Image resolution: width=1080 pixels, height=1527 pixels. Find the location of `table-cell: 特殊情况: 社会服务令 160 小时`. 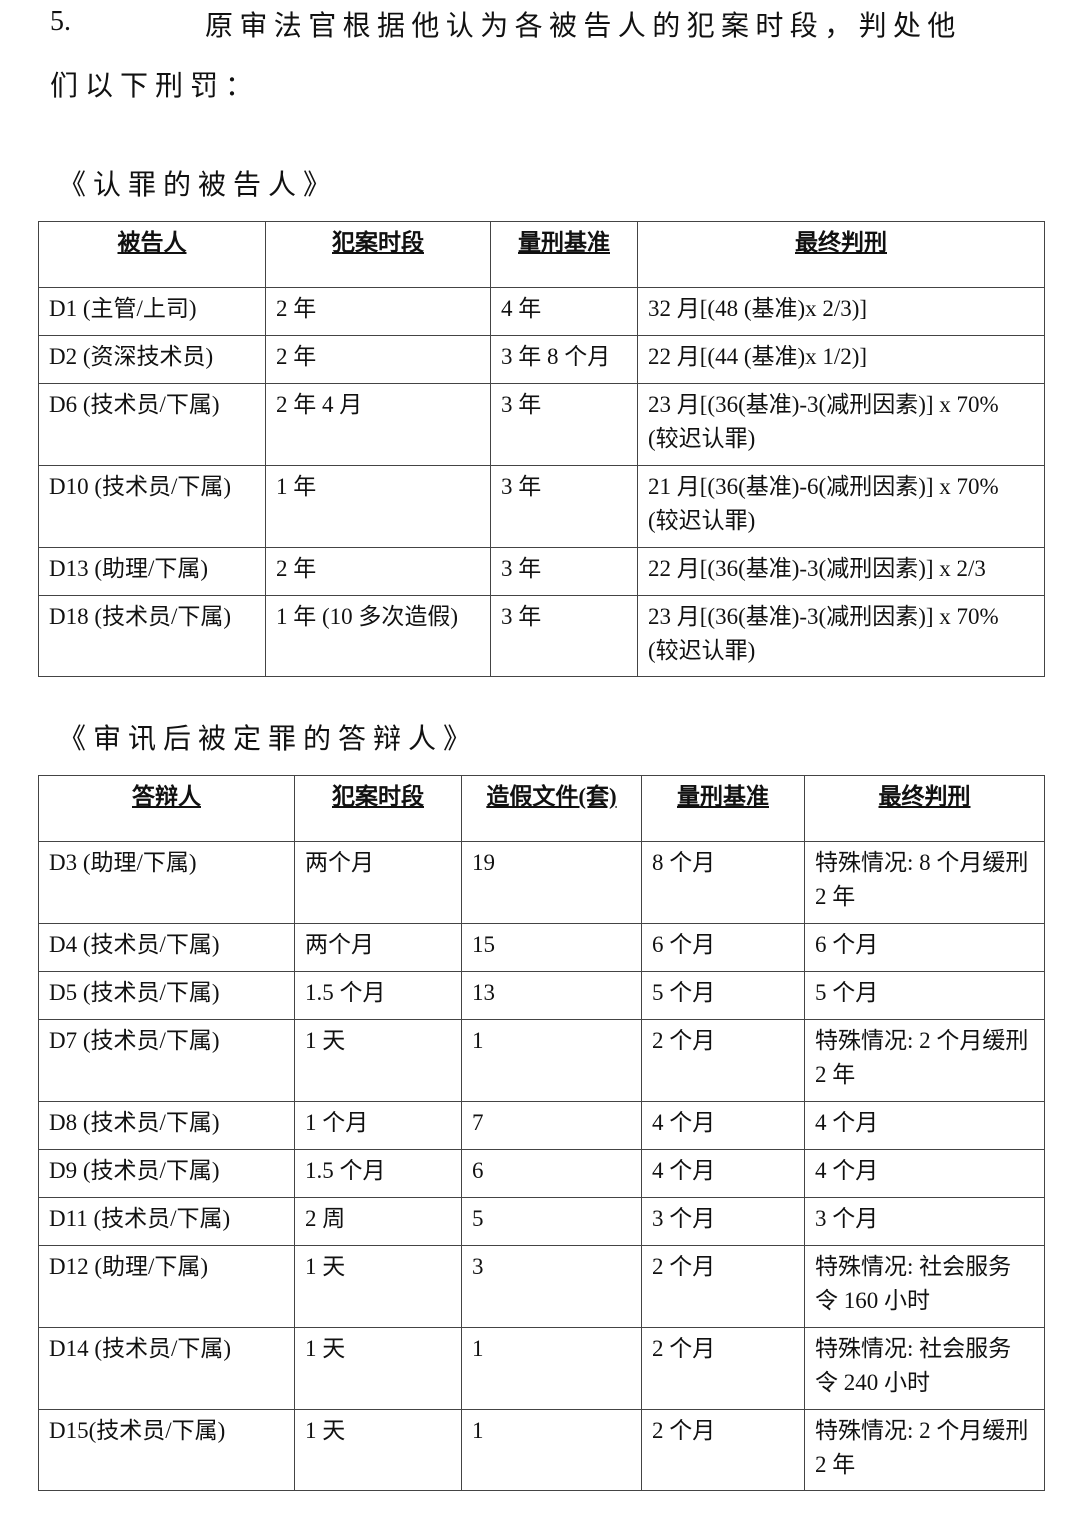

table-cell: 特殊情况: 社会服务令 160 小时 is located at coordinates (924, 1286).